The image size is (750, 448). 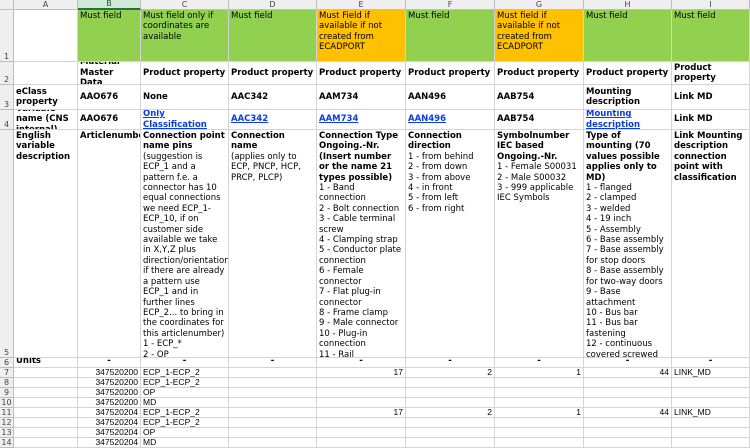 I want to click on cell: MD, so click(x=185, y=443).